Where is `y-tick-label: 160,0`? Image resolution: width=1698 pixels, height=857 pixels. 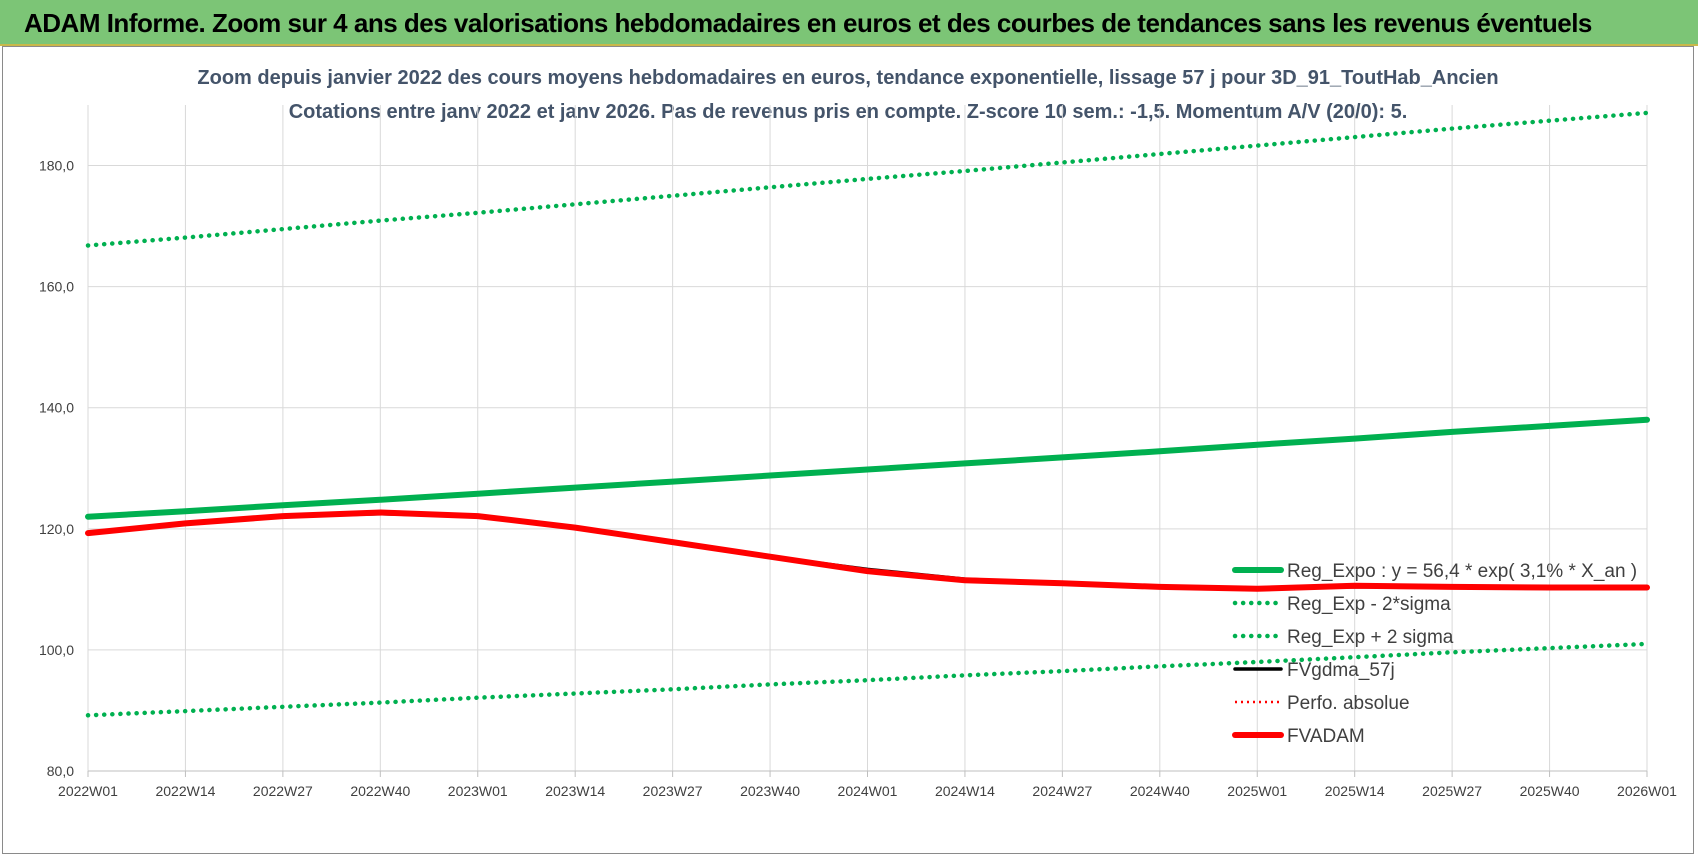
y-tick-label: 160,0 is located at coordinates (56, 287).